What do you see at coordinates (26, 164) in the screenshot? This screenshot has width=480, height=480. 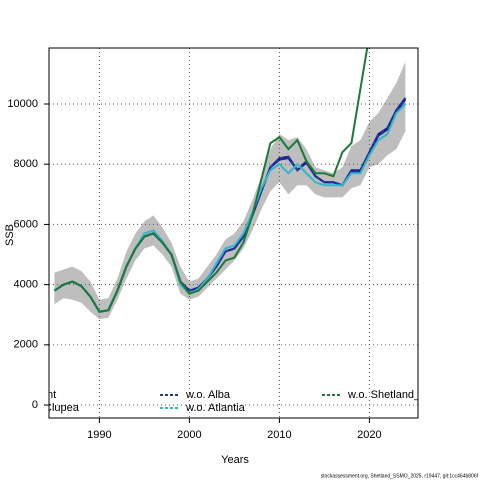 I see `y-tick-label: 8000` at bounding box center [26, 164].